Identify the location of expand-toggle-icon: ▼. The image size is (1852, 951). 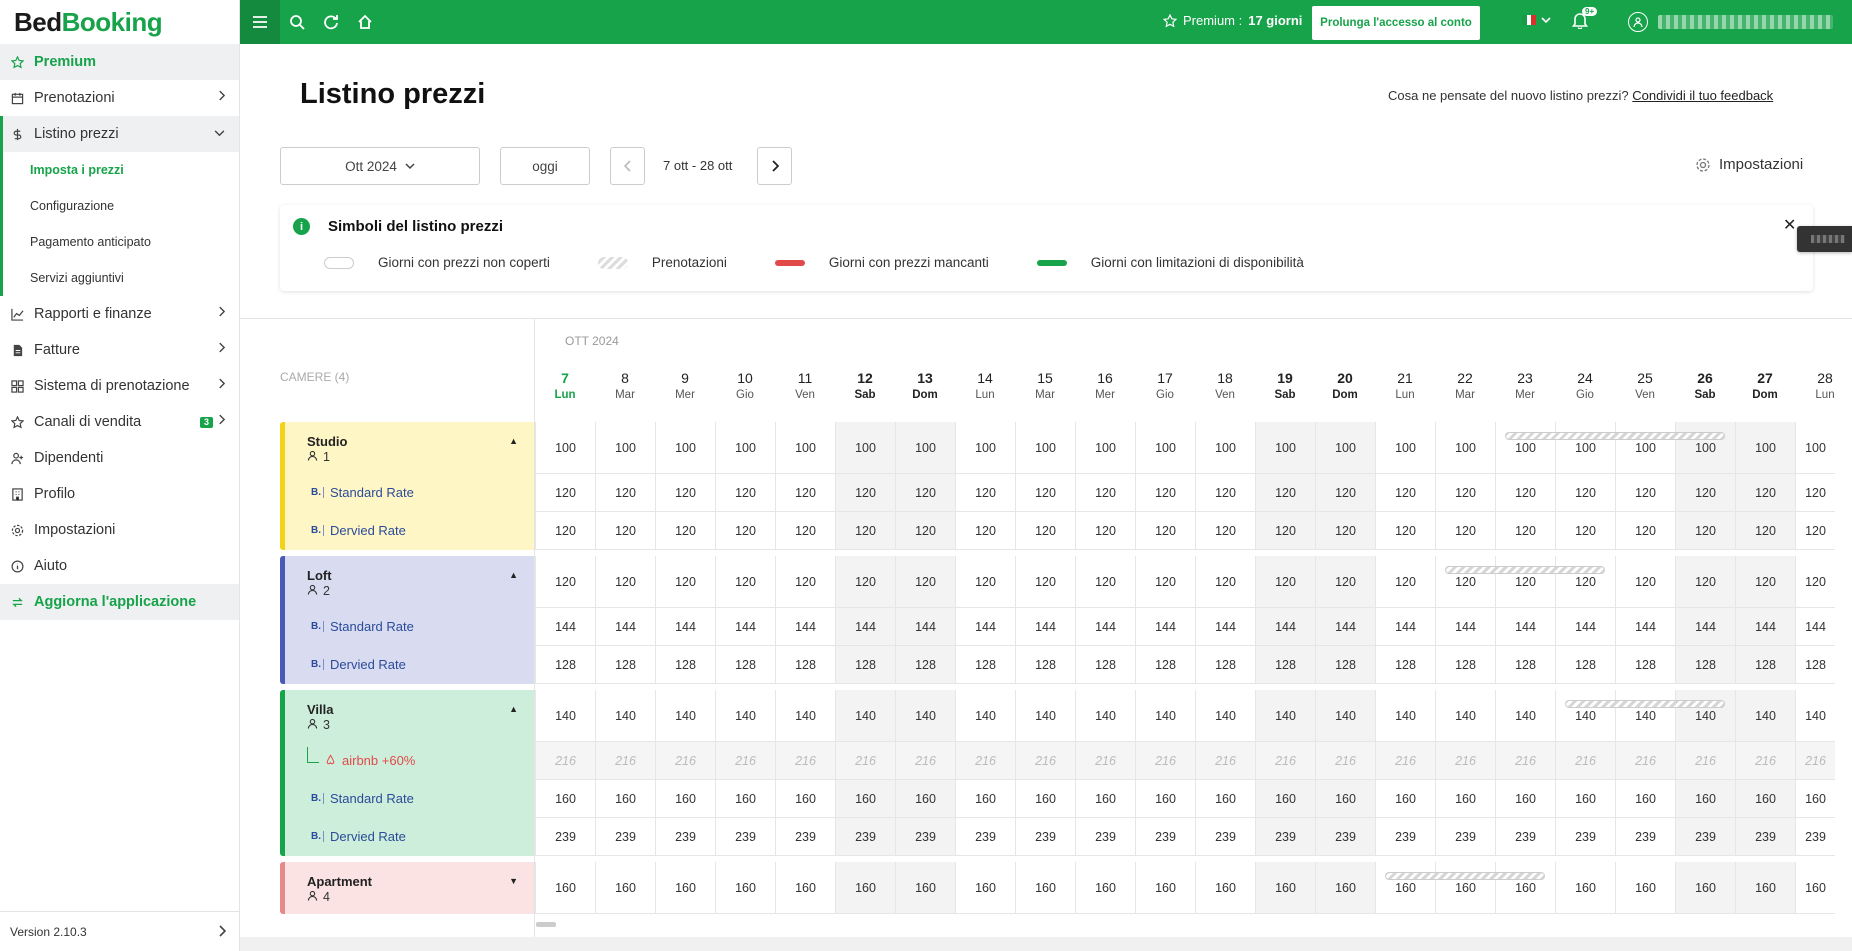
(513, 881).